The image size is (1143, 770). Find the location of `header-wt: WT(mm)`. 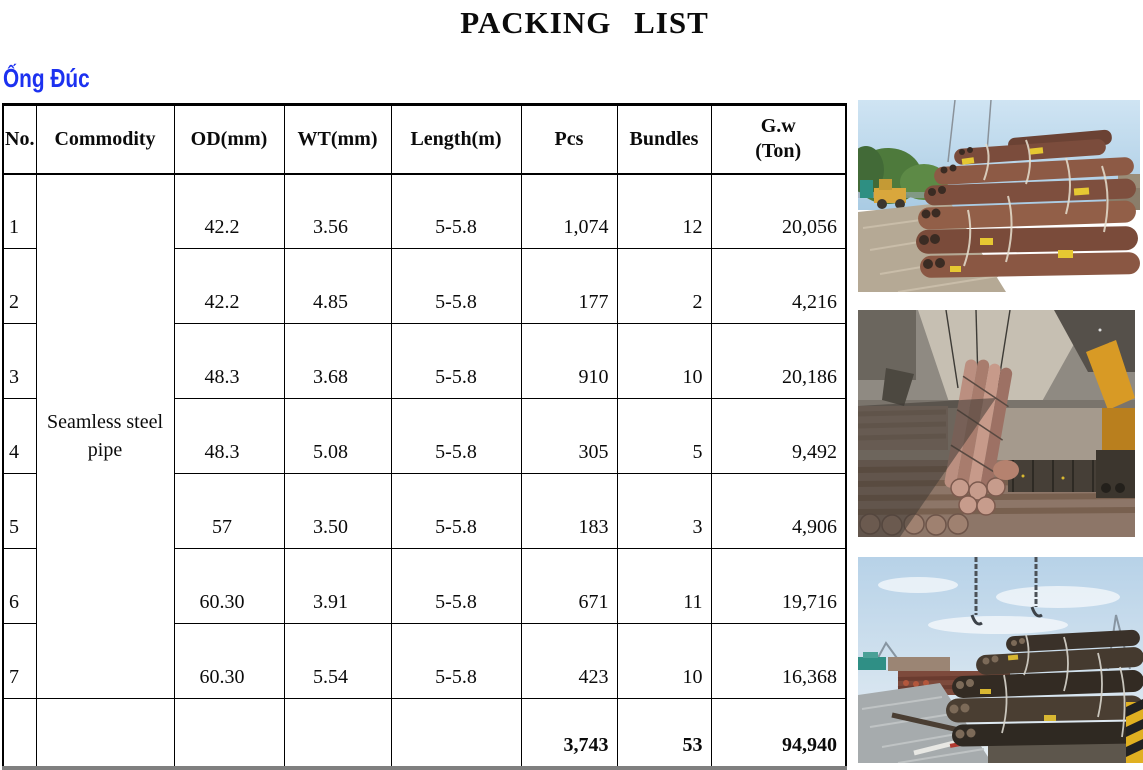

header-wt: WT(mm) is located at coordinates (337, 139).